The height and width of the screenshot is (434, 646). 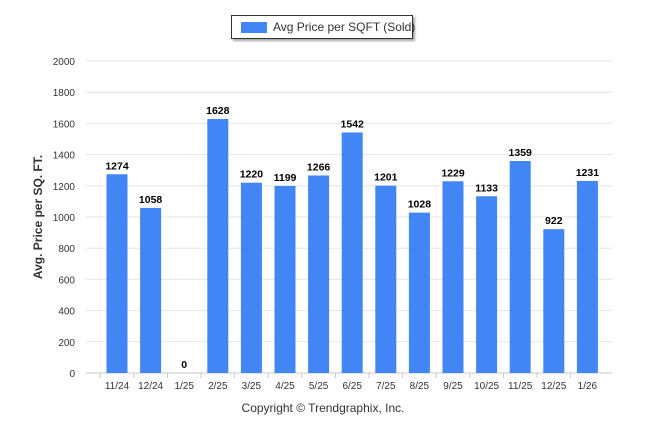 I want to click on x-tick-label: 7/25, so click(x=386, y=386).